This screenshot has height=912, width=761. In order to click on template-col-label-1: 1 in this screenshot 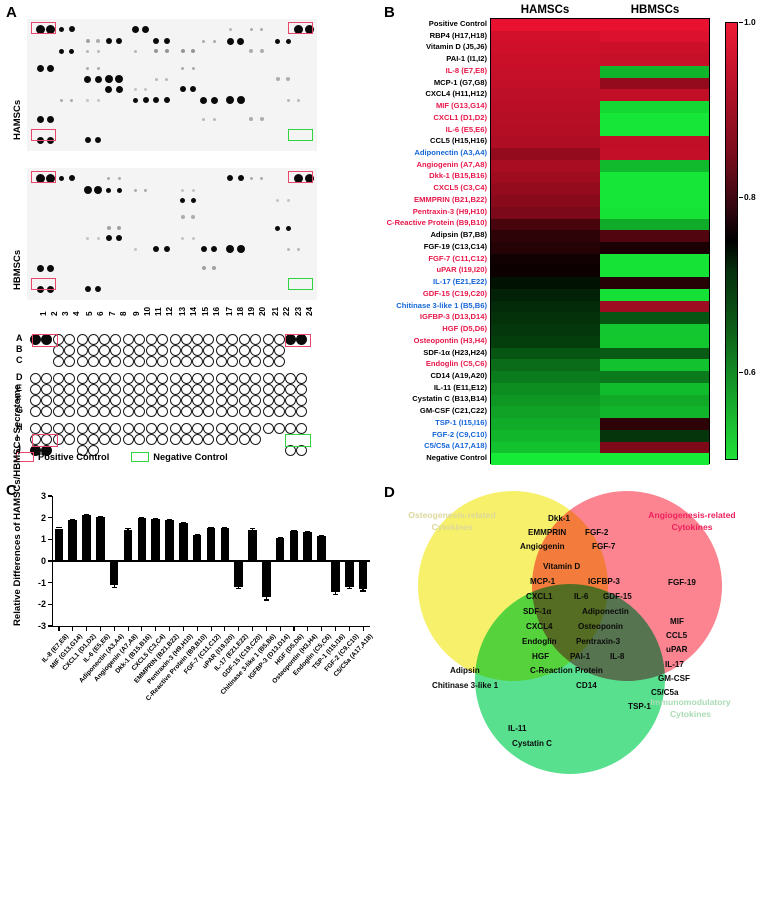, I will do `click(43, 313)`.